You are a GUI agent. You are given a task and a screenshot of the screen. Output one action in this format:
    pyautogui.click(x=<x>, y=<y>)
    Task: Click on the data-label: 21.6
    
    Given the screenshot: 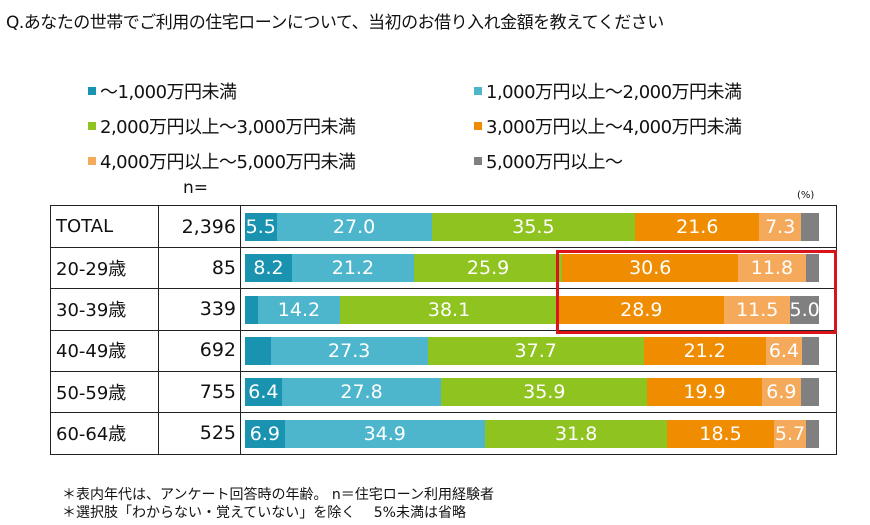 What is the action you would take?
    pyautogui.click(x=697, y=227)
    